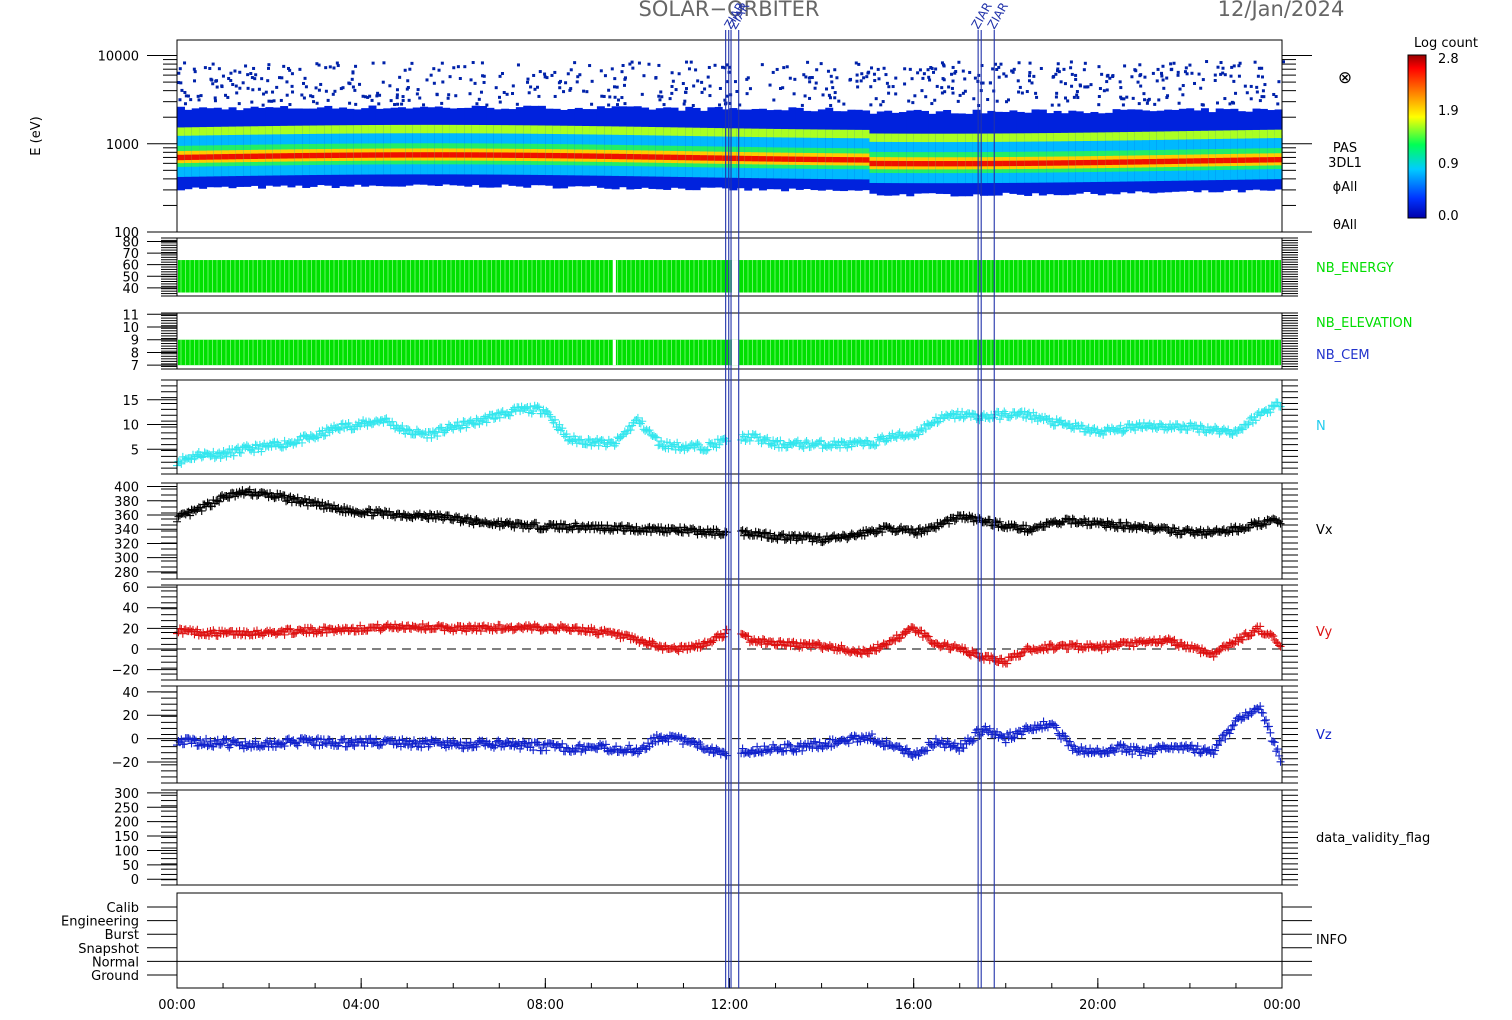 The height and width of the screenshot is (1020, 1512). What do you see at coordinates (126, 488) in the screenshot?
I see `y-tick-label: 400` at bounding box center [126, 488].